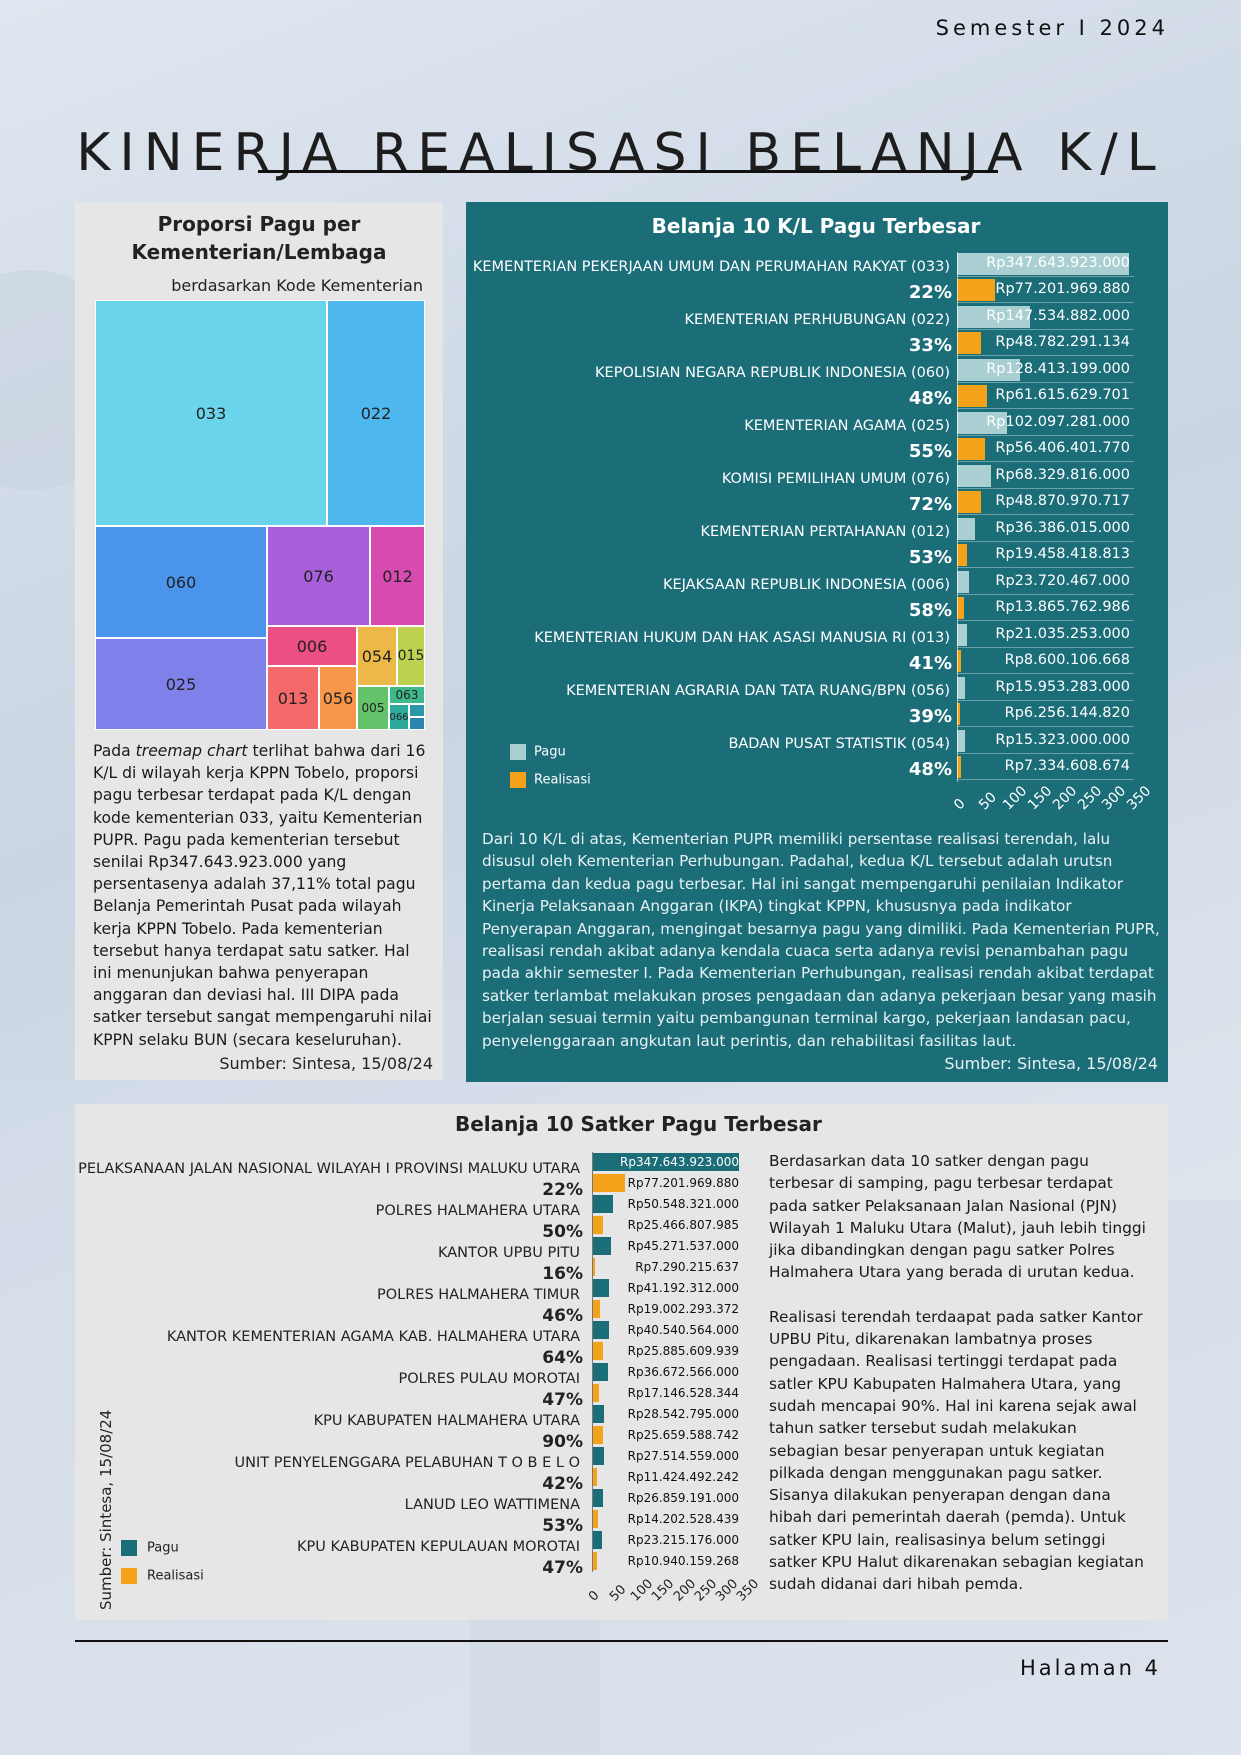  What do you see at coordinates (376, 413) in the screenshot?
I see `treemap-cell-022: 022` at bounding box center [376, 413].